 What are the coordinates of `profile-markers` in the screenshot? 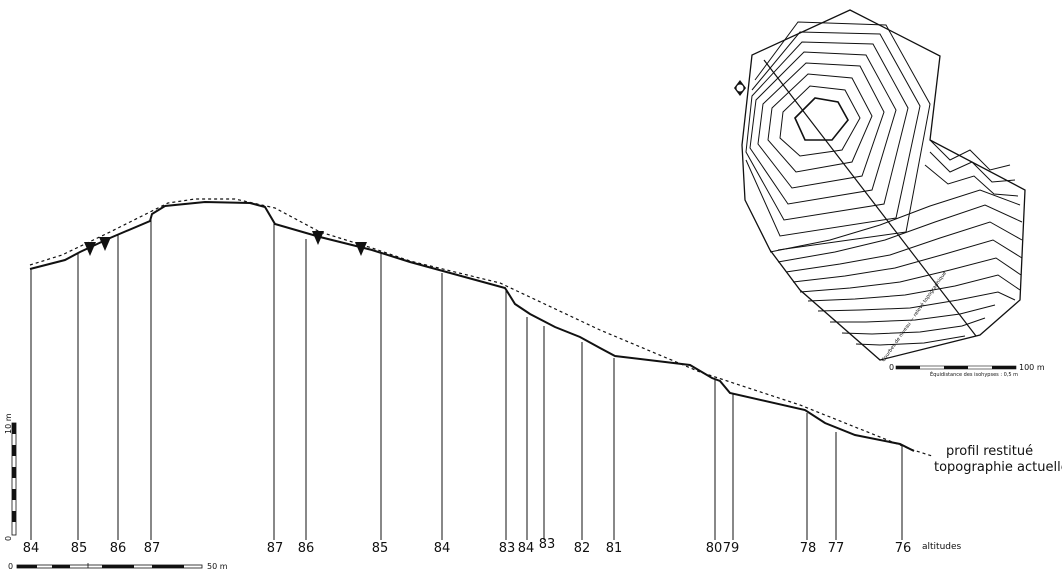 It's located at (225, 243).